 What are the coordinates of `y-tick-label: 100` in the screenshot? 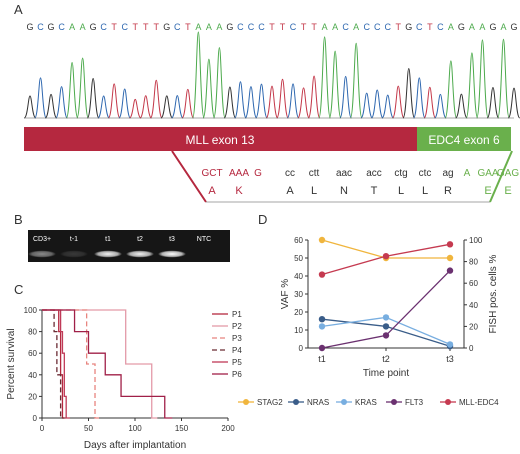 It's located at (31, 310).